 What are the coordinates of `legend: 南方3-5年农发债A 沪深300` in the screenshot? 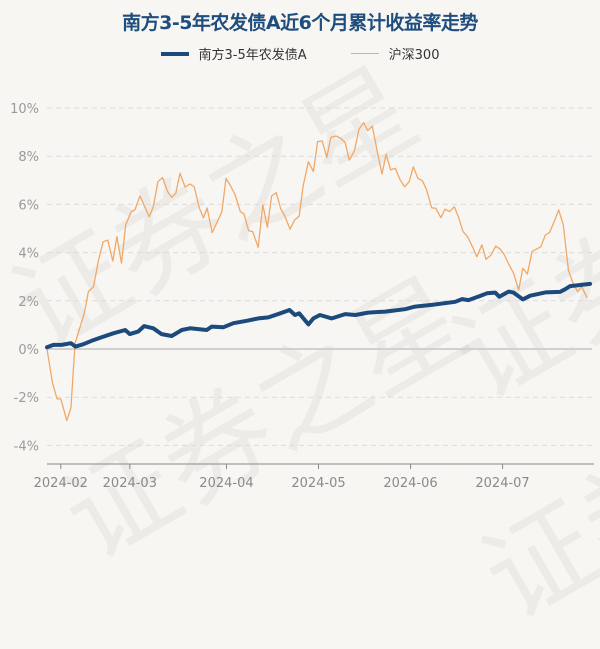 It's located at (300, 53).